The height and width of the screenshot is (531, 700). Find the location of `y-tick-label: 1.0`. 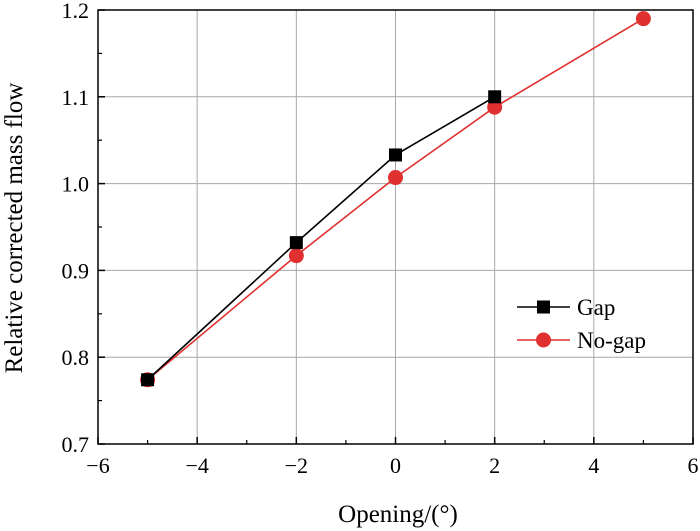

y-tick-label: 1.0 is located at coordinates (76, 184).